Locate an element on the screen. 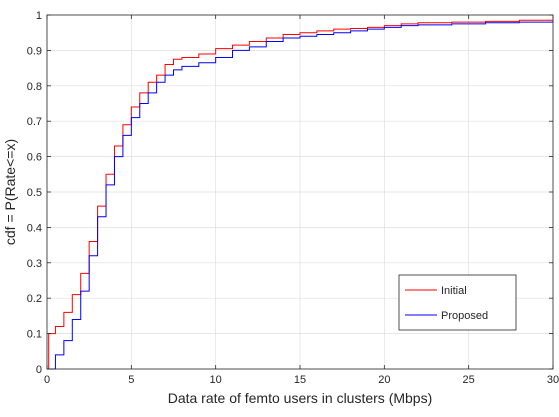 Image resolution: width=559 pixels, height=417 pixels. y-tick-label: 0.1 is located at coordinates (34, 335).